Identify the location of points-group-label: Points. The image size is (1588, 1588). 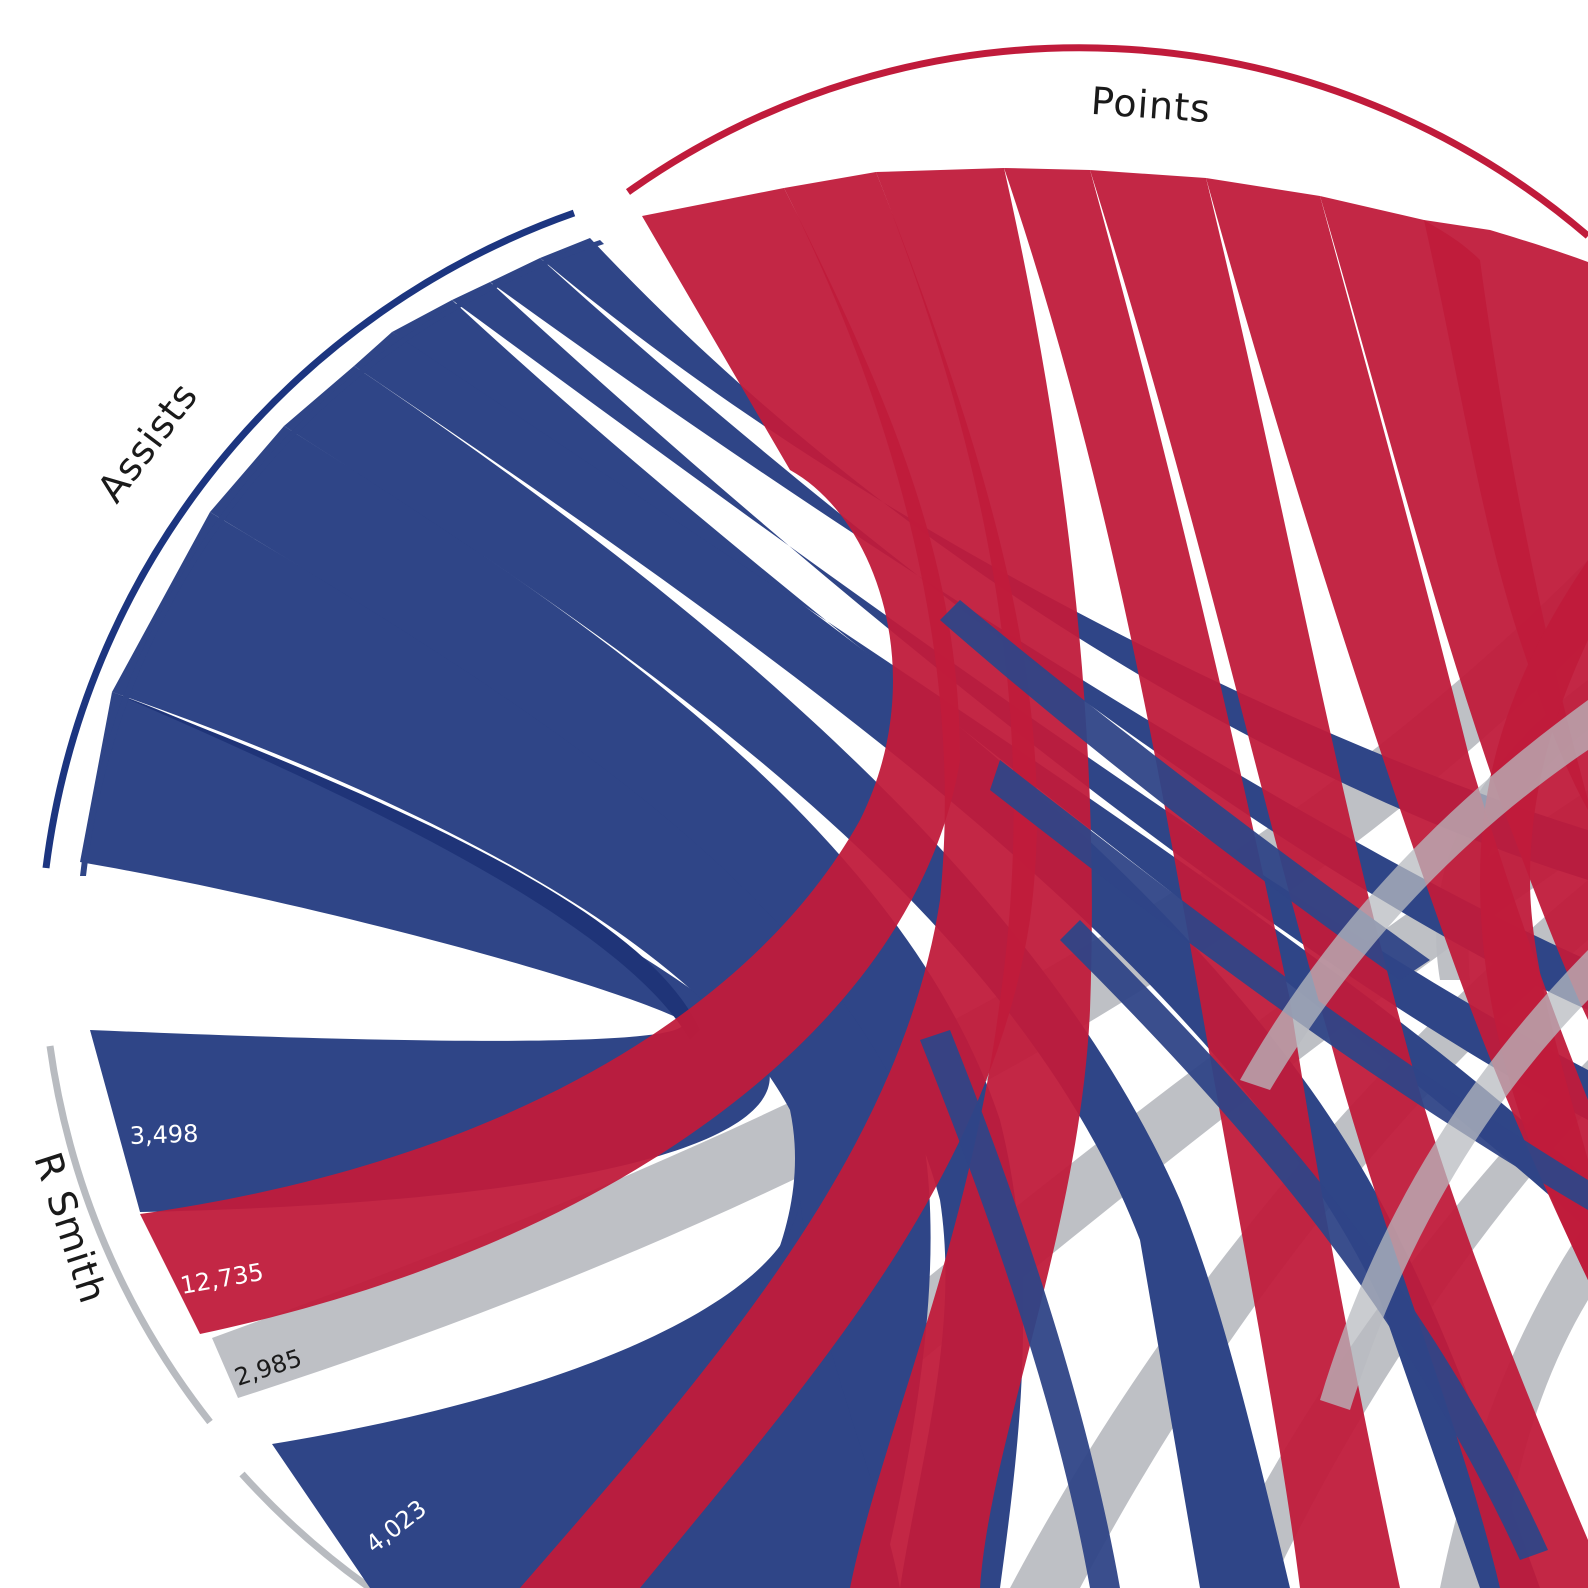
(1150, 105).